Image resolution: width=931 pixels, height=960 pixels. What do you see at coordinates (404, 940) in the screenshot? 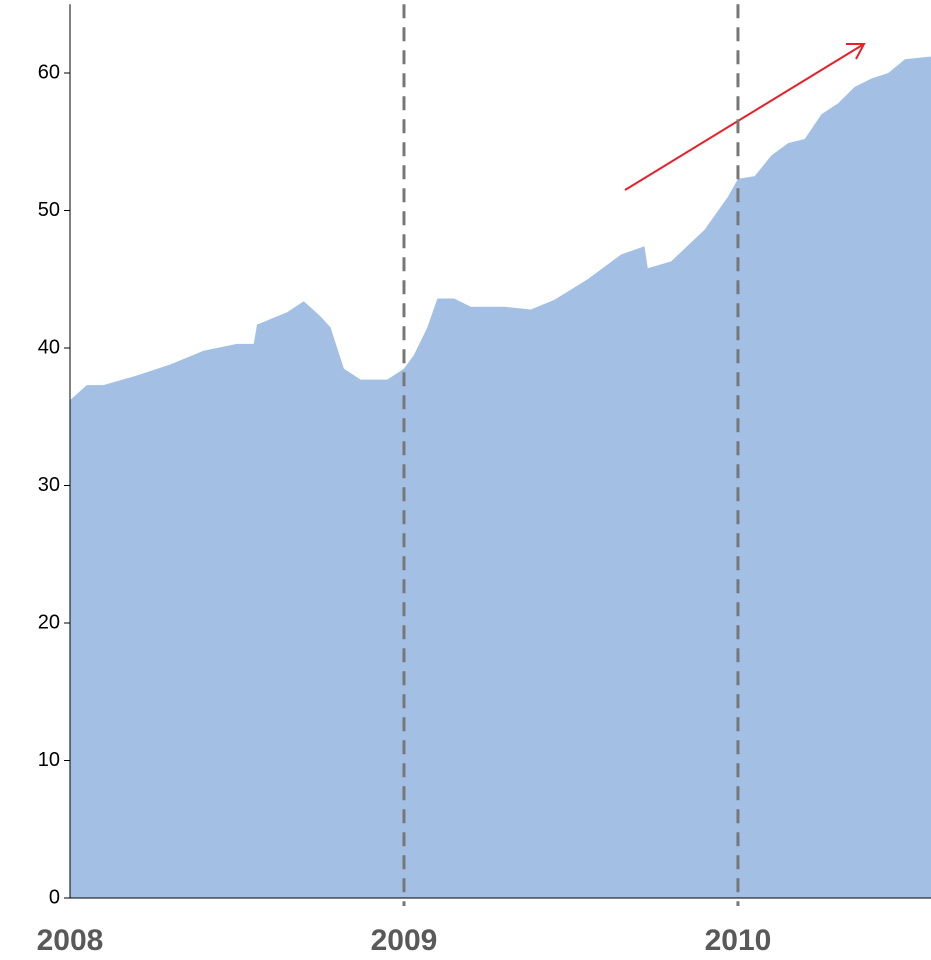
I see `x-tick-label: 2009` at bounding box center [404, 940].